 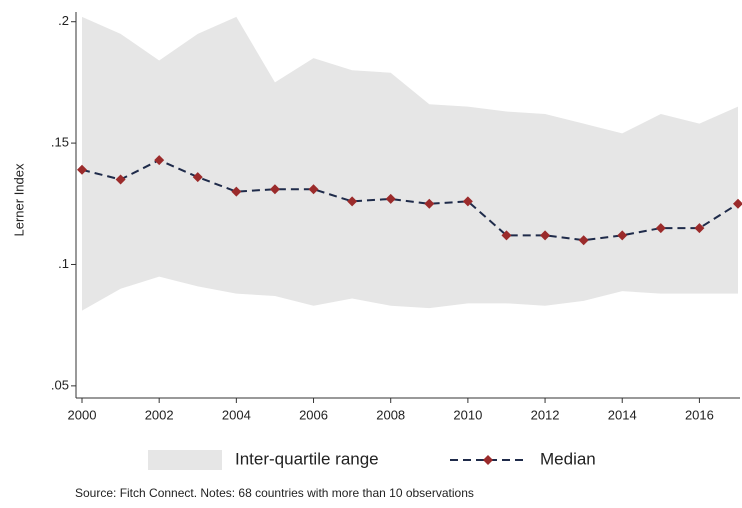 What do you see at coordinates (545, 414) in the screenshot?
I see `x-tick-label: 2012` at bounding box center [545, 414].